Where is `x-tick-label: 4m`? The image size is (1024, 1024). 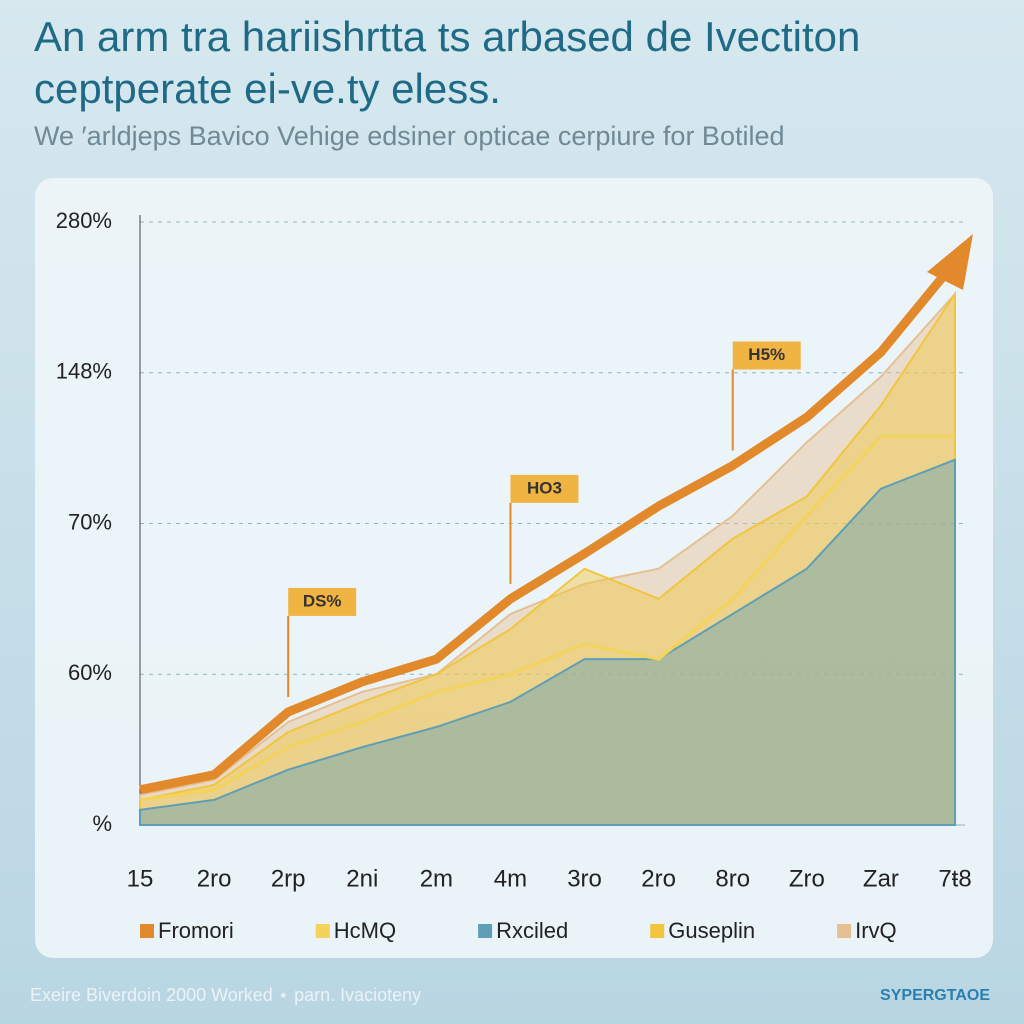
x-tick-label: 4m is located at coordinates (510, 878).